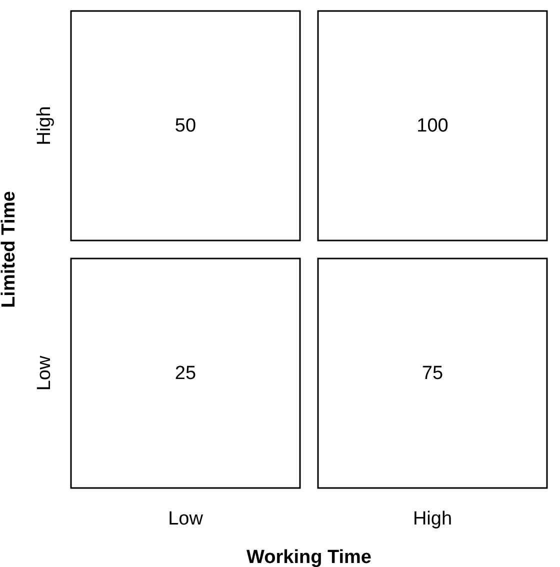 The image size is (560, 567). What do you see at coordinates (185, 125) in the screenshot?
I see `data-label: 50` at bounding box center [185, 125].